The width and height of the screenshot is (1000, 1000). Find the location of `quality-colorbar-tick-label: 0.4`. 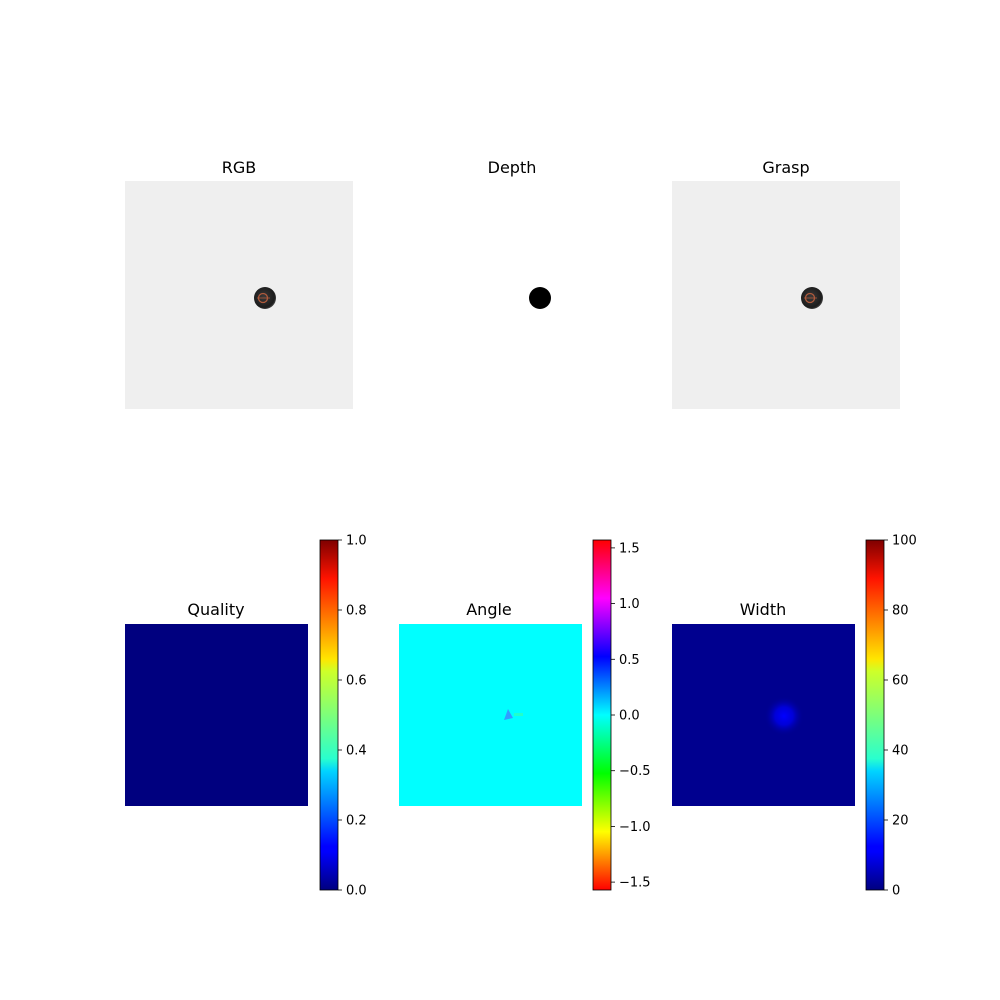

quality-colorbar-tick-label: 0.4 is located at coordinates (356, 751).